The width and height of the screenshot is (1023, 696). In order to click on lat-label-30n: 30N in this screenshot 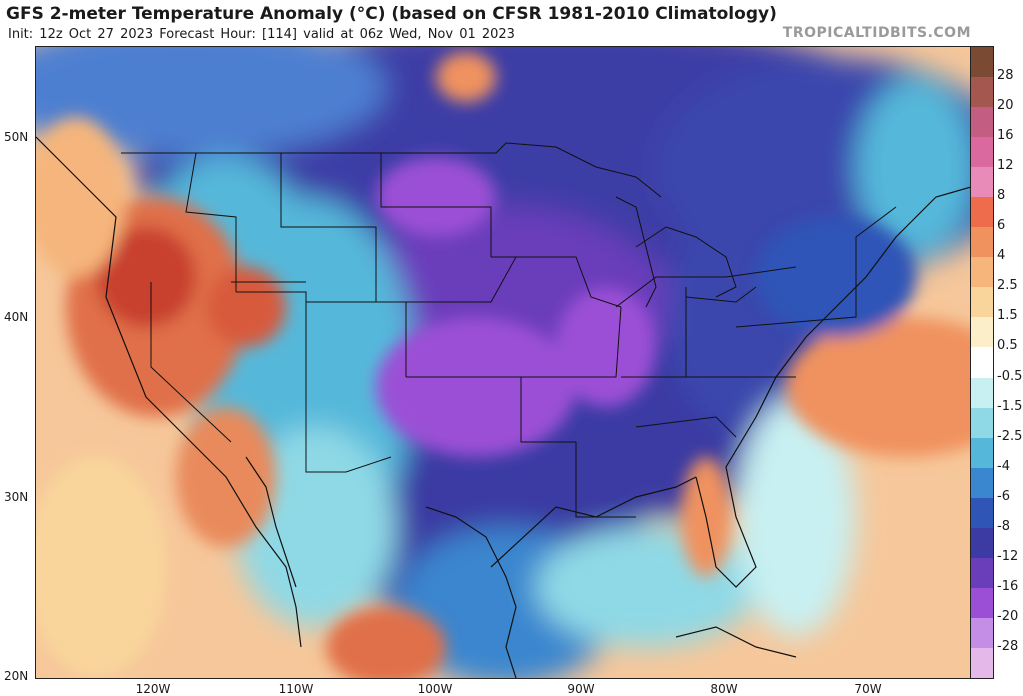, I will do `click(16, 497)`.